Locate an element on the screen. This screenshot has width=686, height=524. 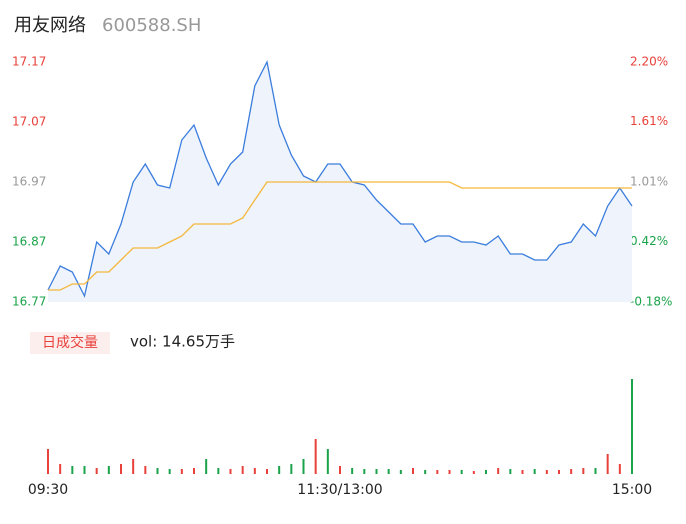
y-tick-label: 16.97 is located at coordinates (29, 182).